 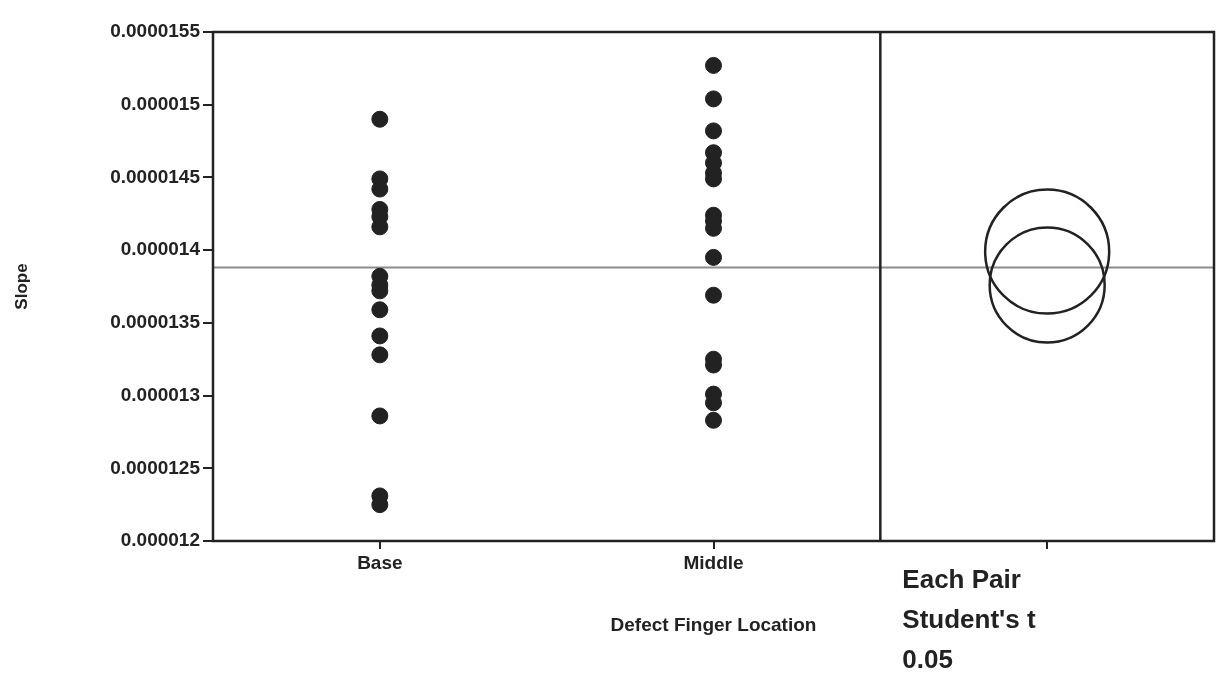 What do you see at coordinates (380, 562) in the screenshot?
I see `x-tick-label: Base` at bounding box center [380, 562].